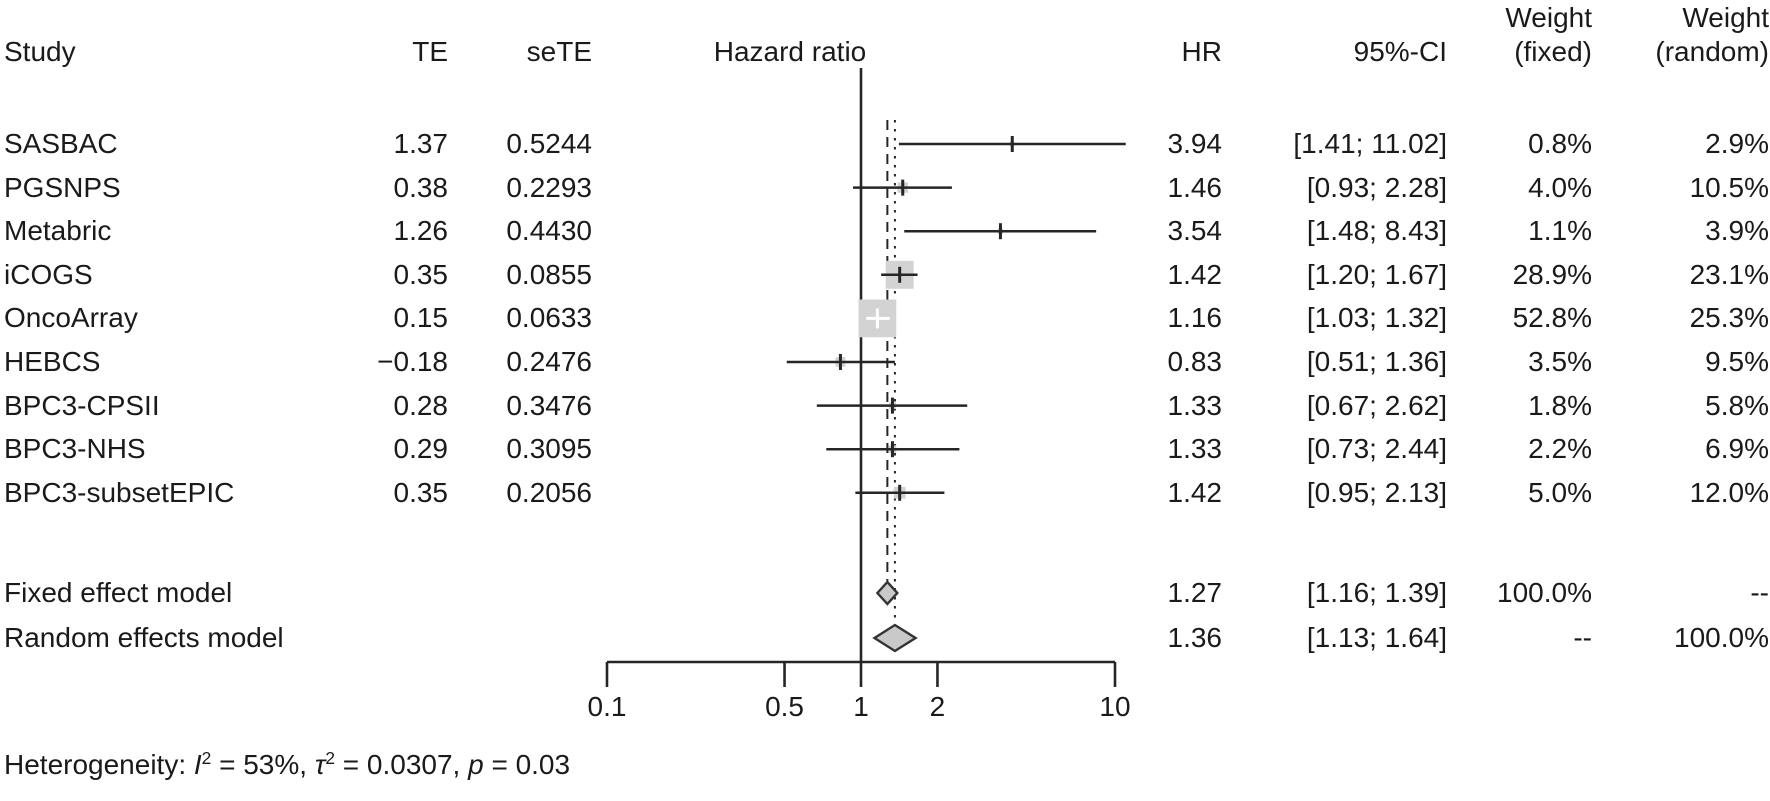 This screenshot has height=801, width=1770. I want to click on sete-cell: 0.2056, so click(549, 492).